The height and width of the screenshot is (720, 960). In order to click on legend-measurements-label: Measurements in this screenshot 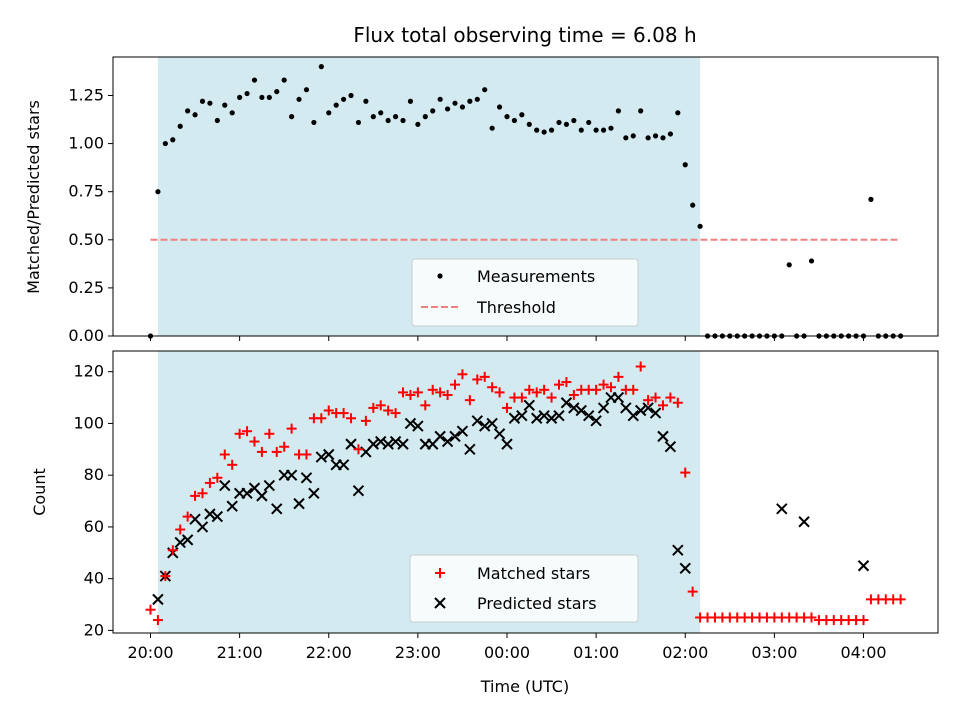, I will do `click(536, 276)`.